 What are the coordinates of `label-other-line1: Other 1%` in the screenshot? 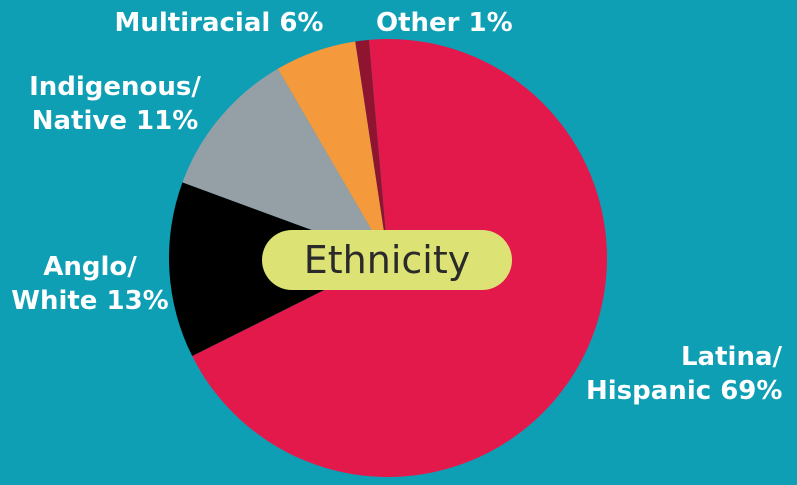 It's located at (444, 23).